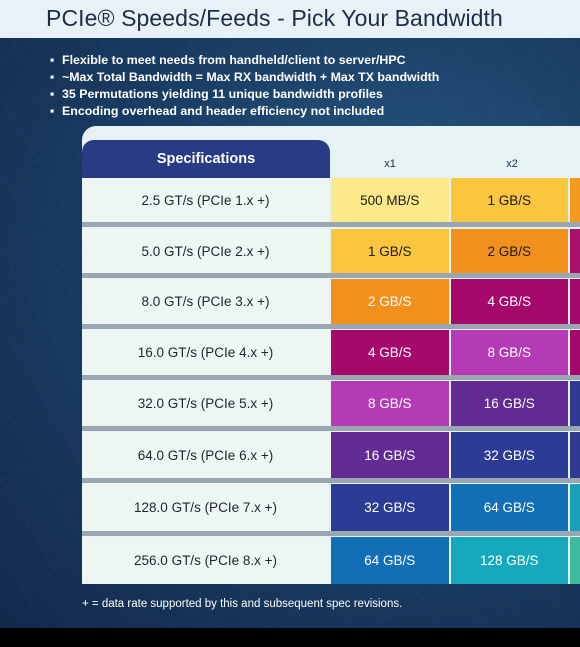 The width and height of the screenshot is (580, 647). What do you see at coordinates (512, 164) in the screenshot?
I see `column-header-x2: x2` at bounding box center [512, 164].